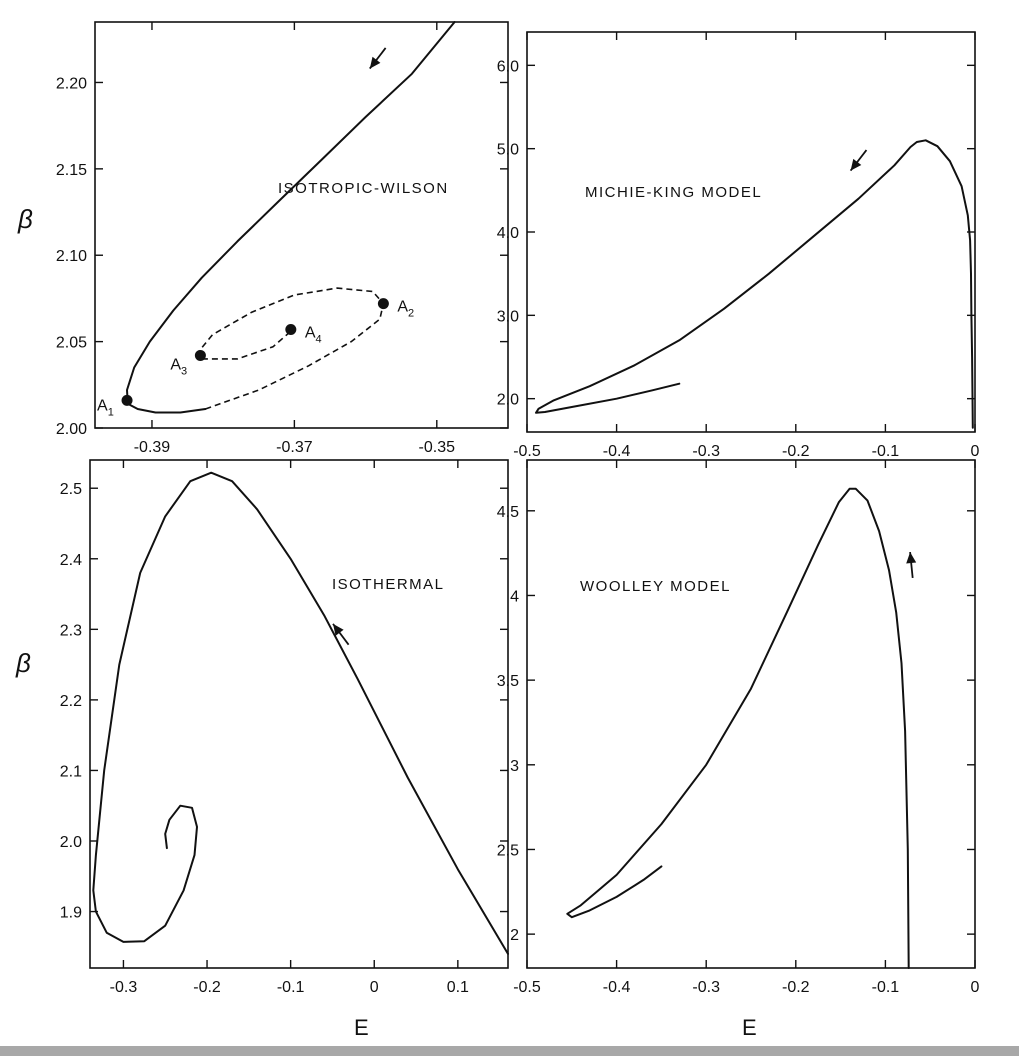 The width and height of the screenshot is (1019, 1056). I want to click on y-tick-label: 2.1, so click(71, 771).